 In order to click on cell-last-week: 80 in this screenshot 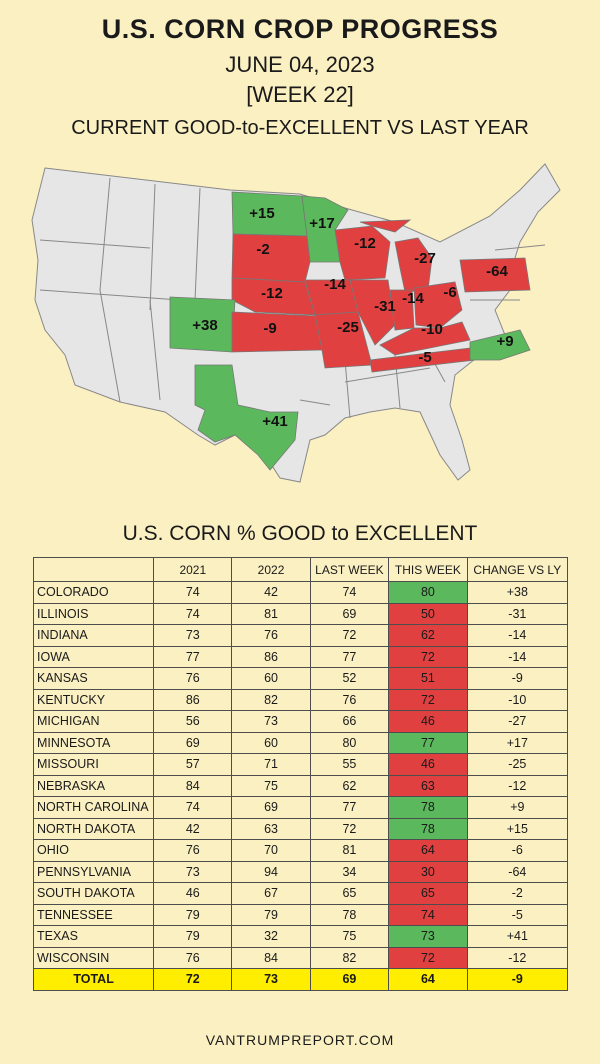, I will do `click(349, 742)`.